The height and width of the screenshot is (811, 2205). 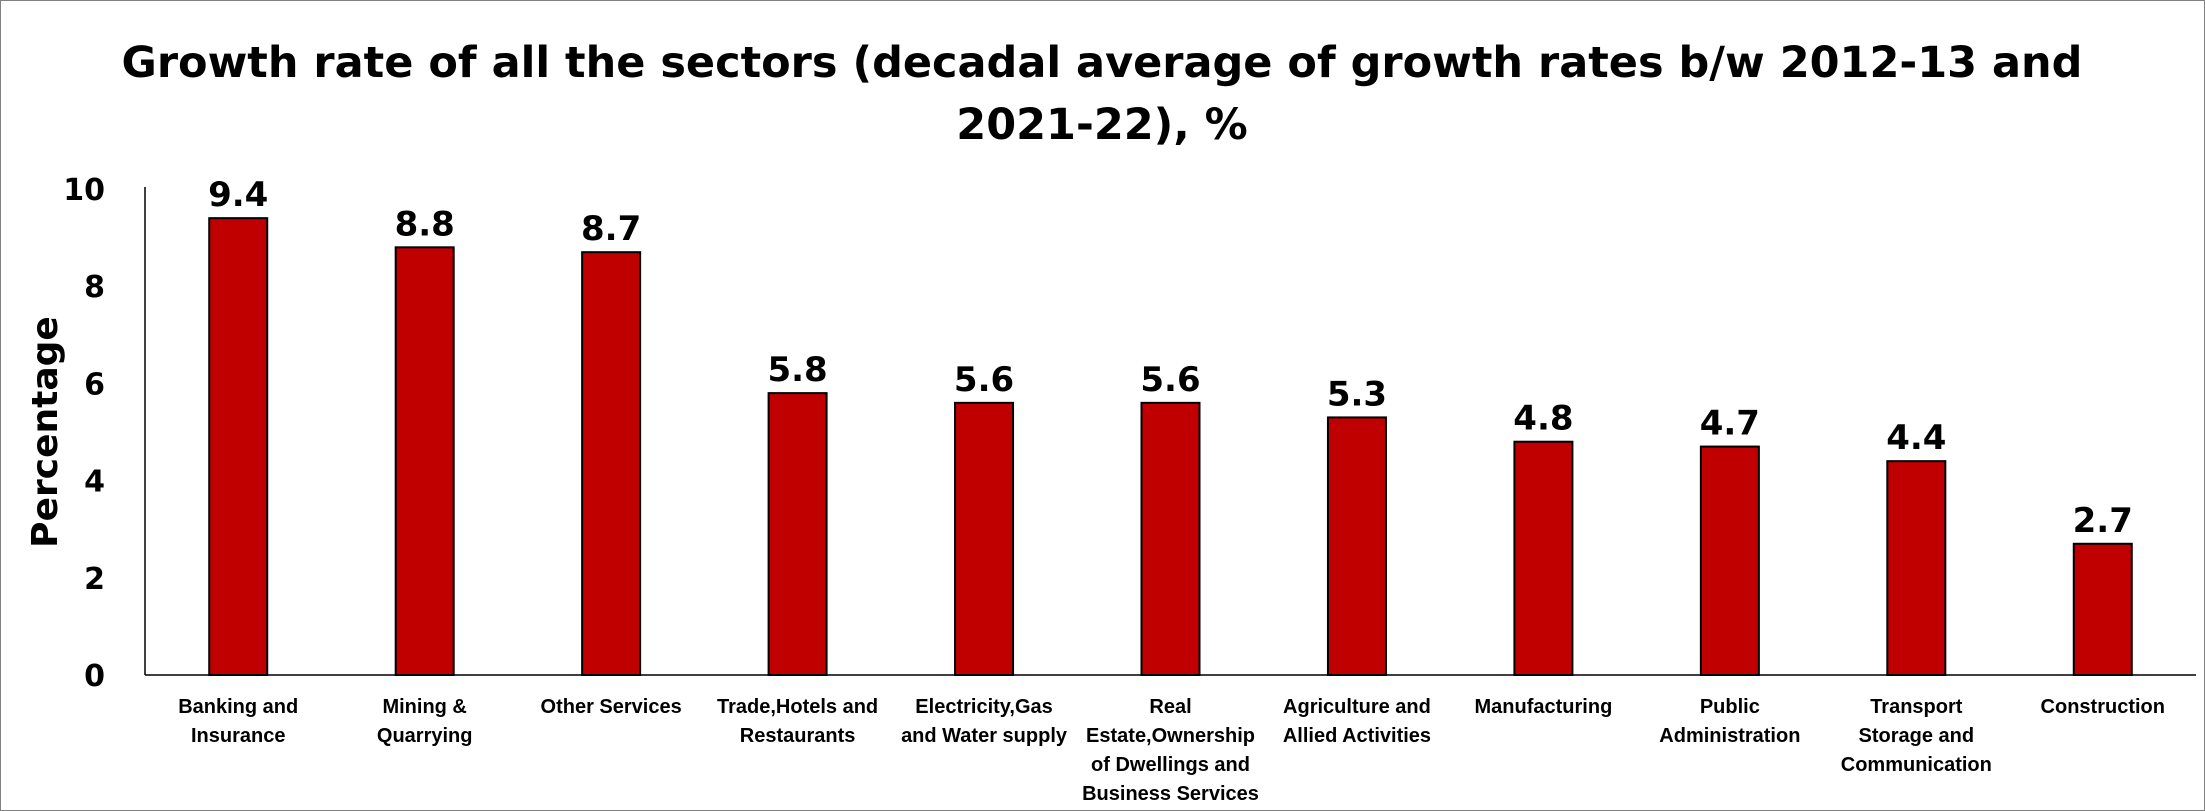 What do you see at coordinates (238, 707) in the screenshot?
I see `x-tick-label: Banking and` at bounding box center [238, 707].